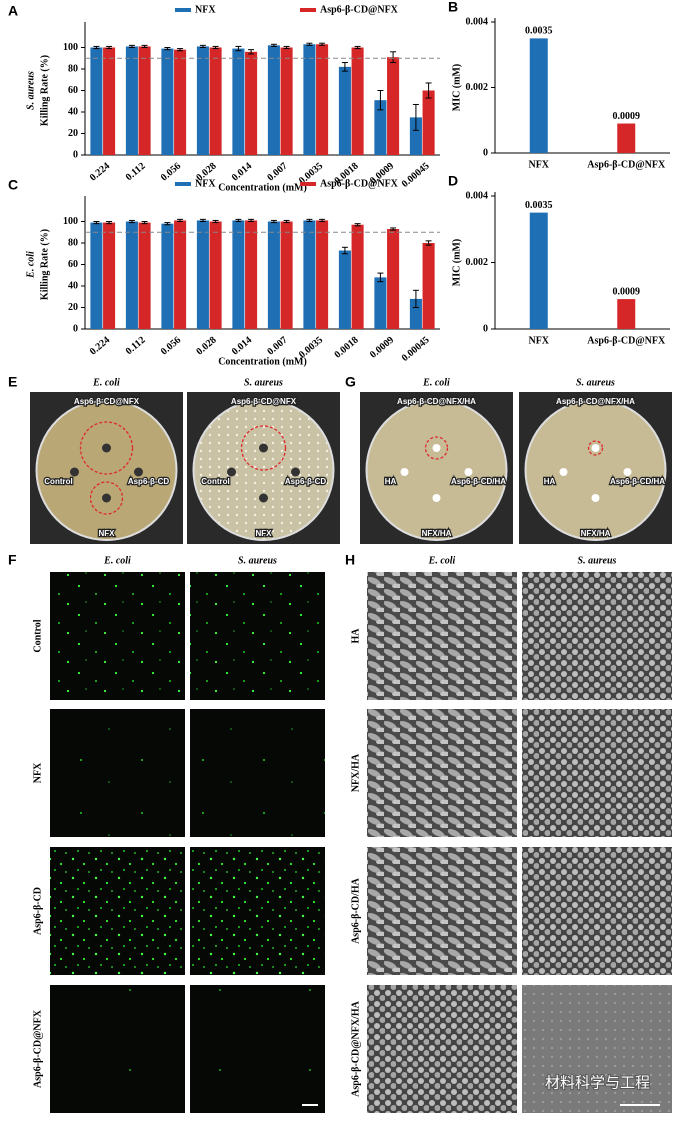 This screenshot has width=680, height=1124. What do you see at coordinates (597, 1083) in the screenshot?
I see `watermark: 材料科学与工程` at bounding box center [597, 1083].